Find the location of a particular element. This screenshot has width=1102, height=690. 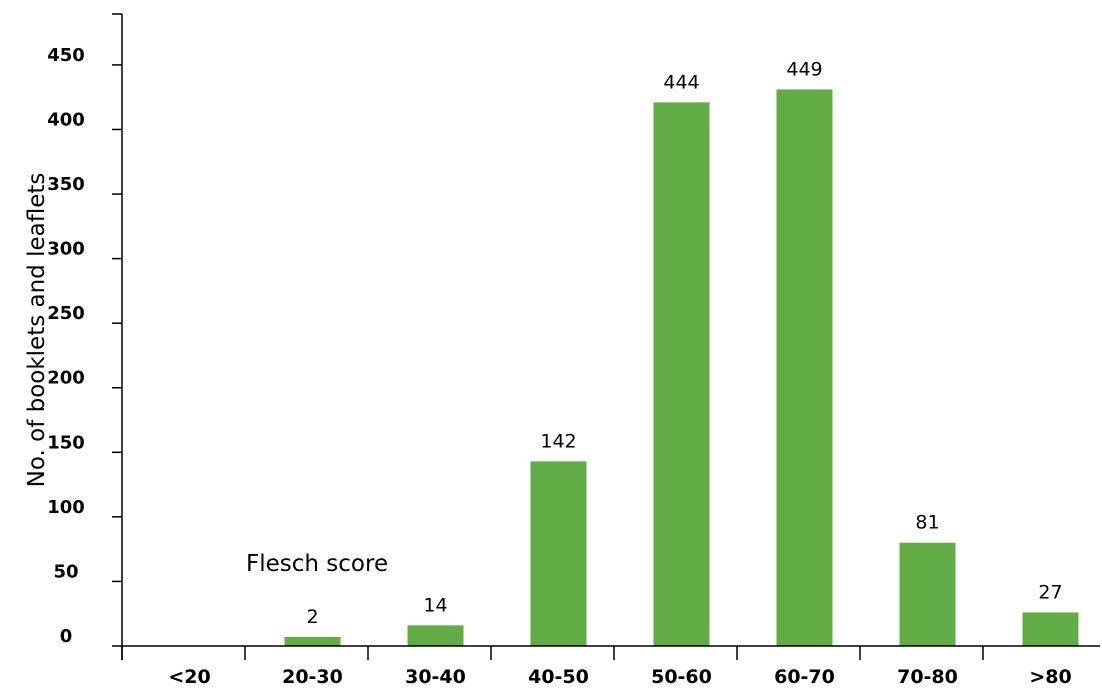

x-tick-label: 30-40 is located at coordinates (435, 677).